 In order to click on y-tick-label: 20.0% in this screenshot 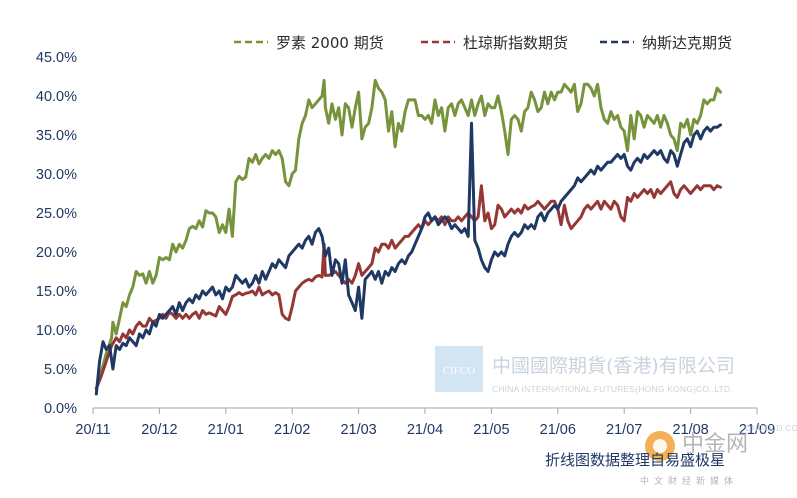, I will do `click(56, 253)`.